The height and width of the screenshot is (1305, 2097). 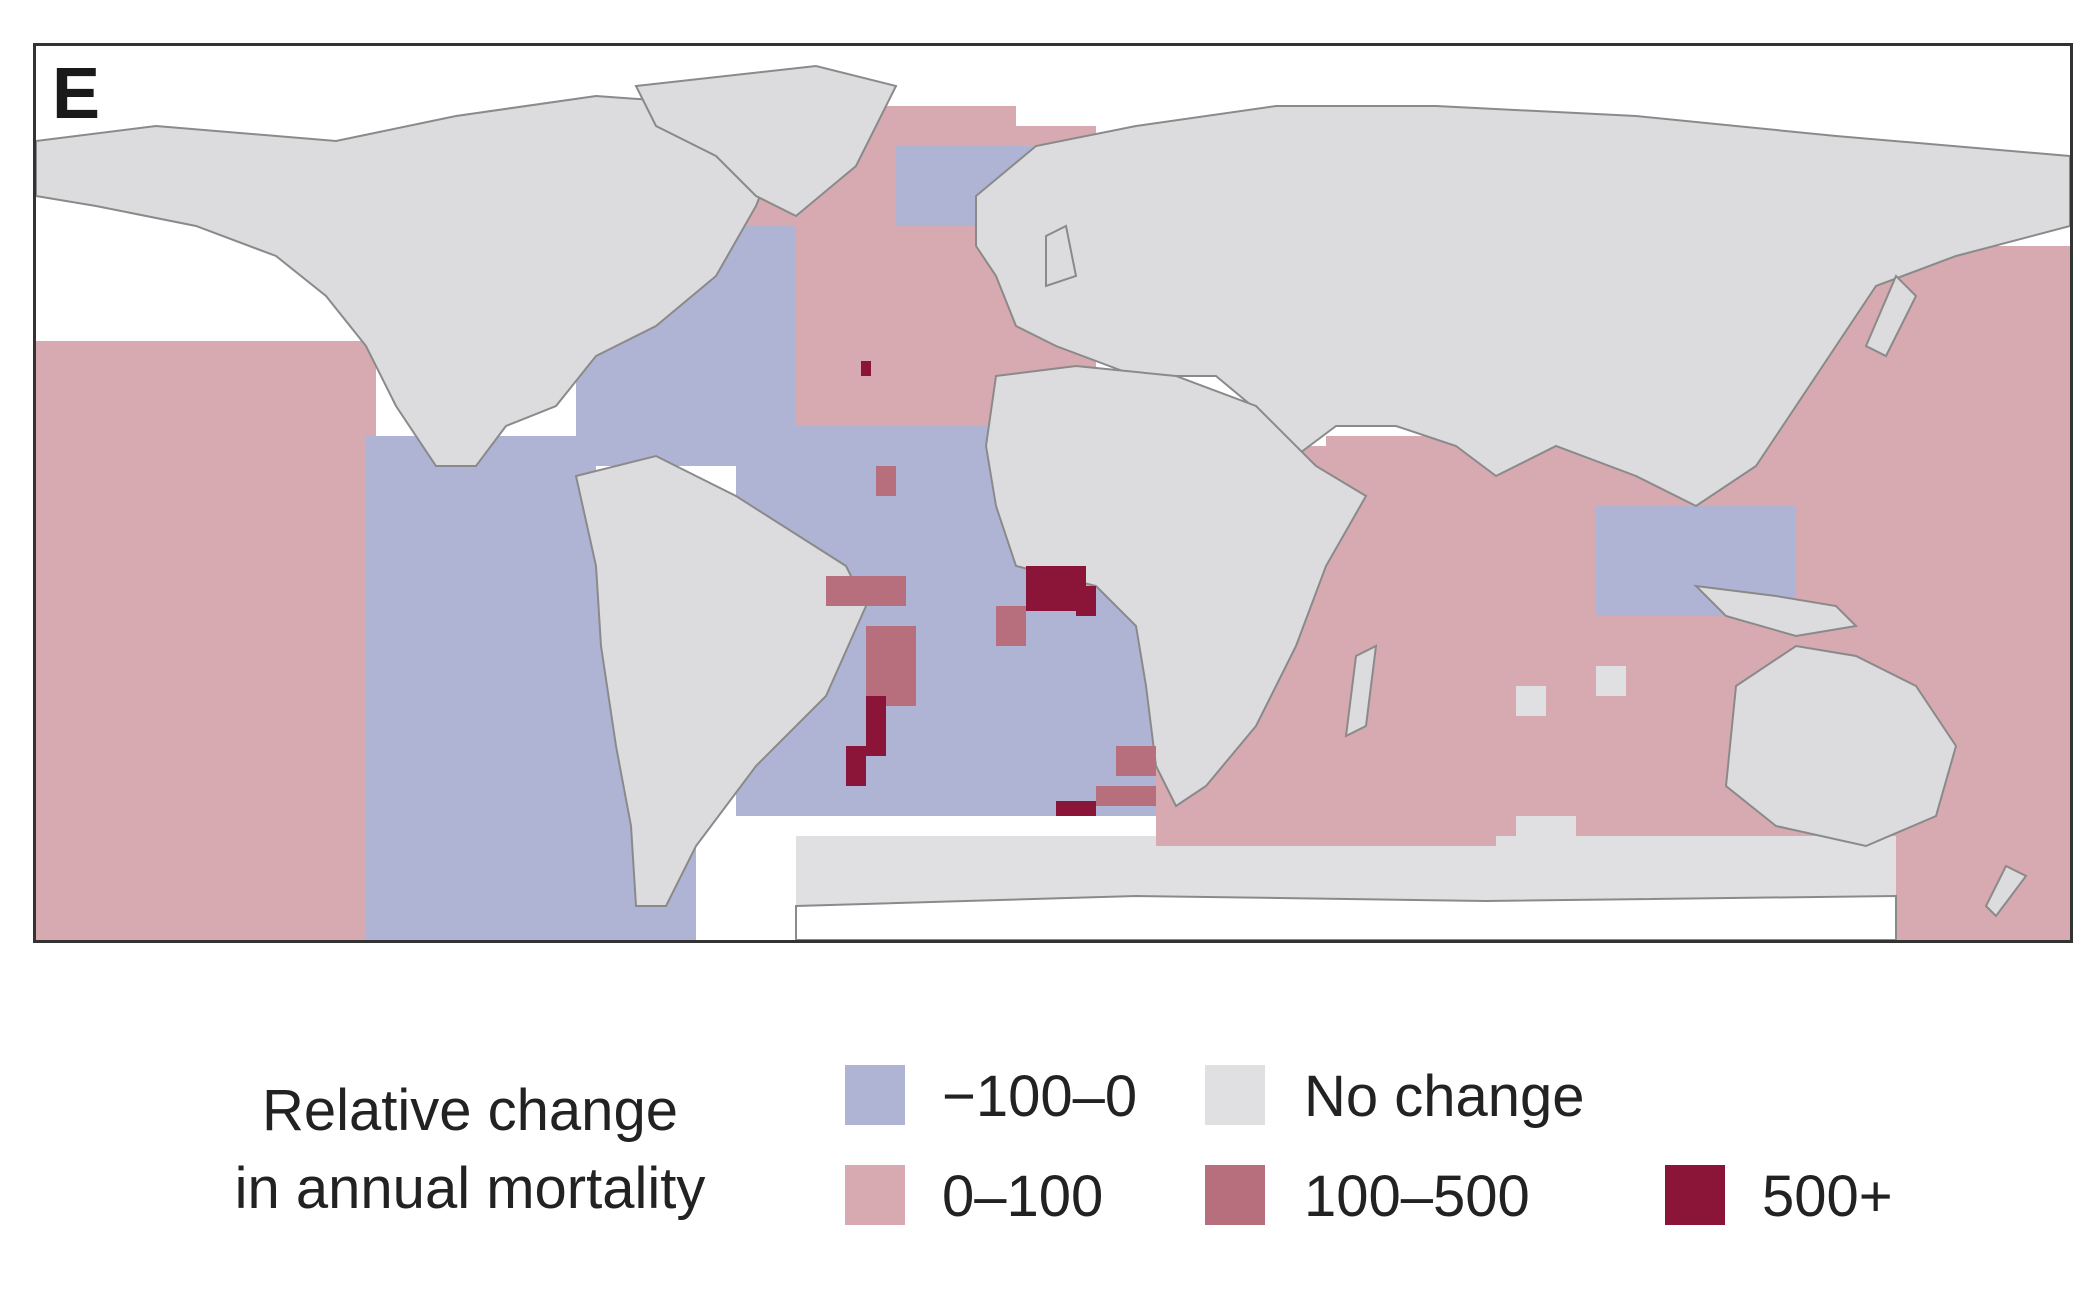 I want to click on no-change-patches, so click(x=1531, y=781).